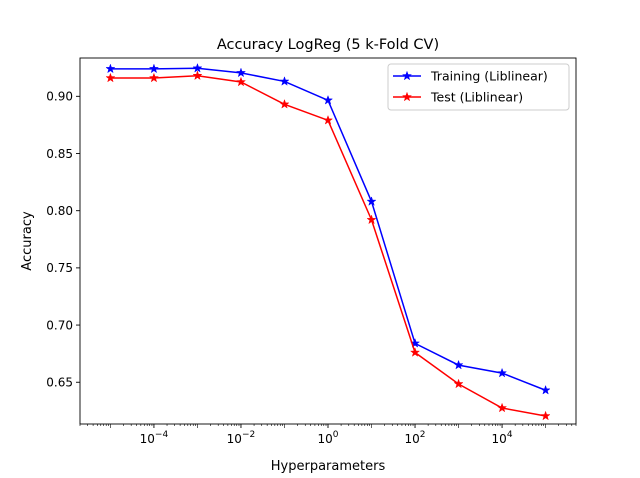  I want to click on y-axis: 0.65 0.70 0.75 0.80 0.85 0.90, so click(63, 240).